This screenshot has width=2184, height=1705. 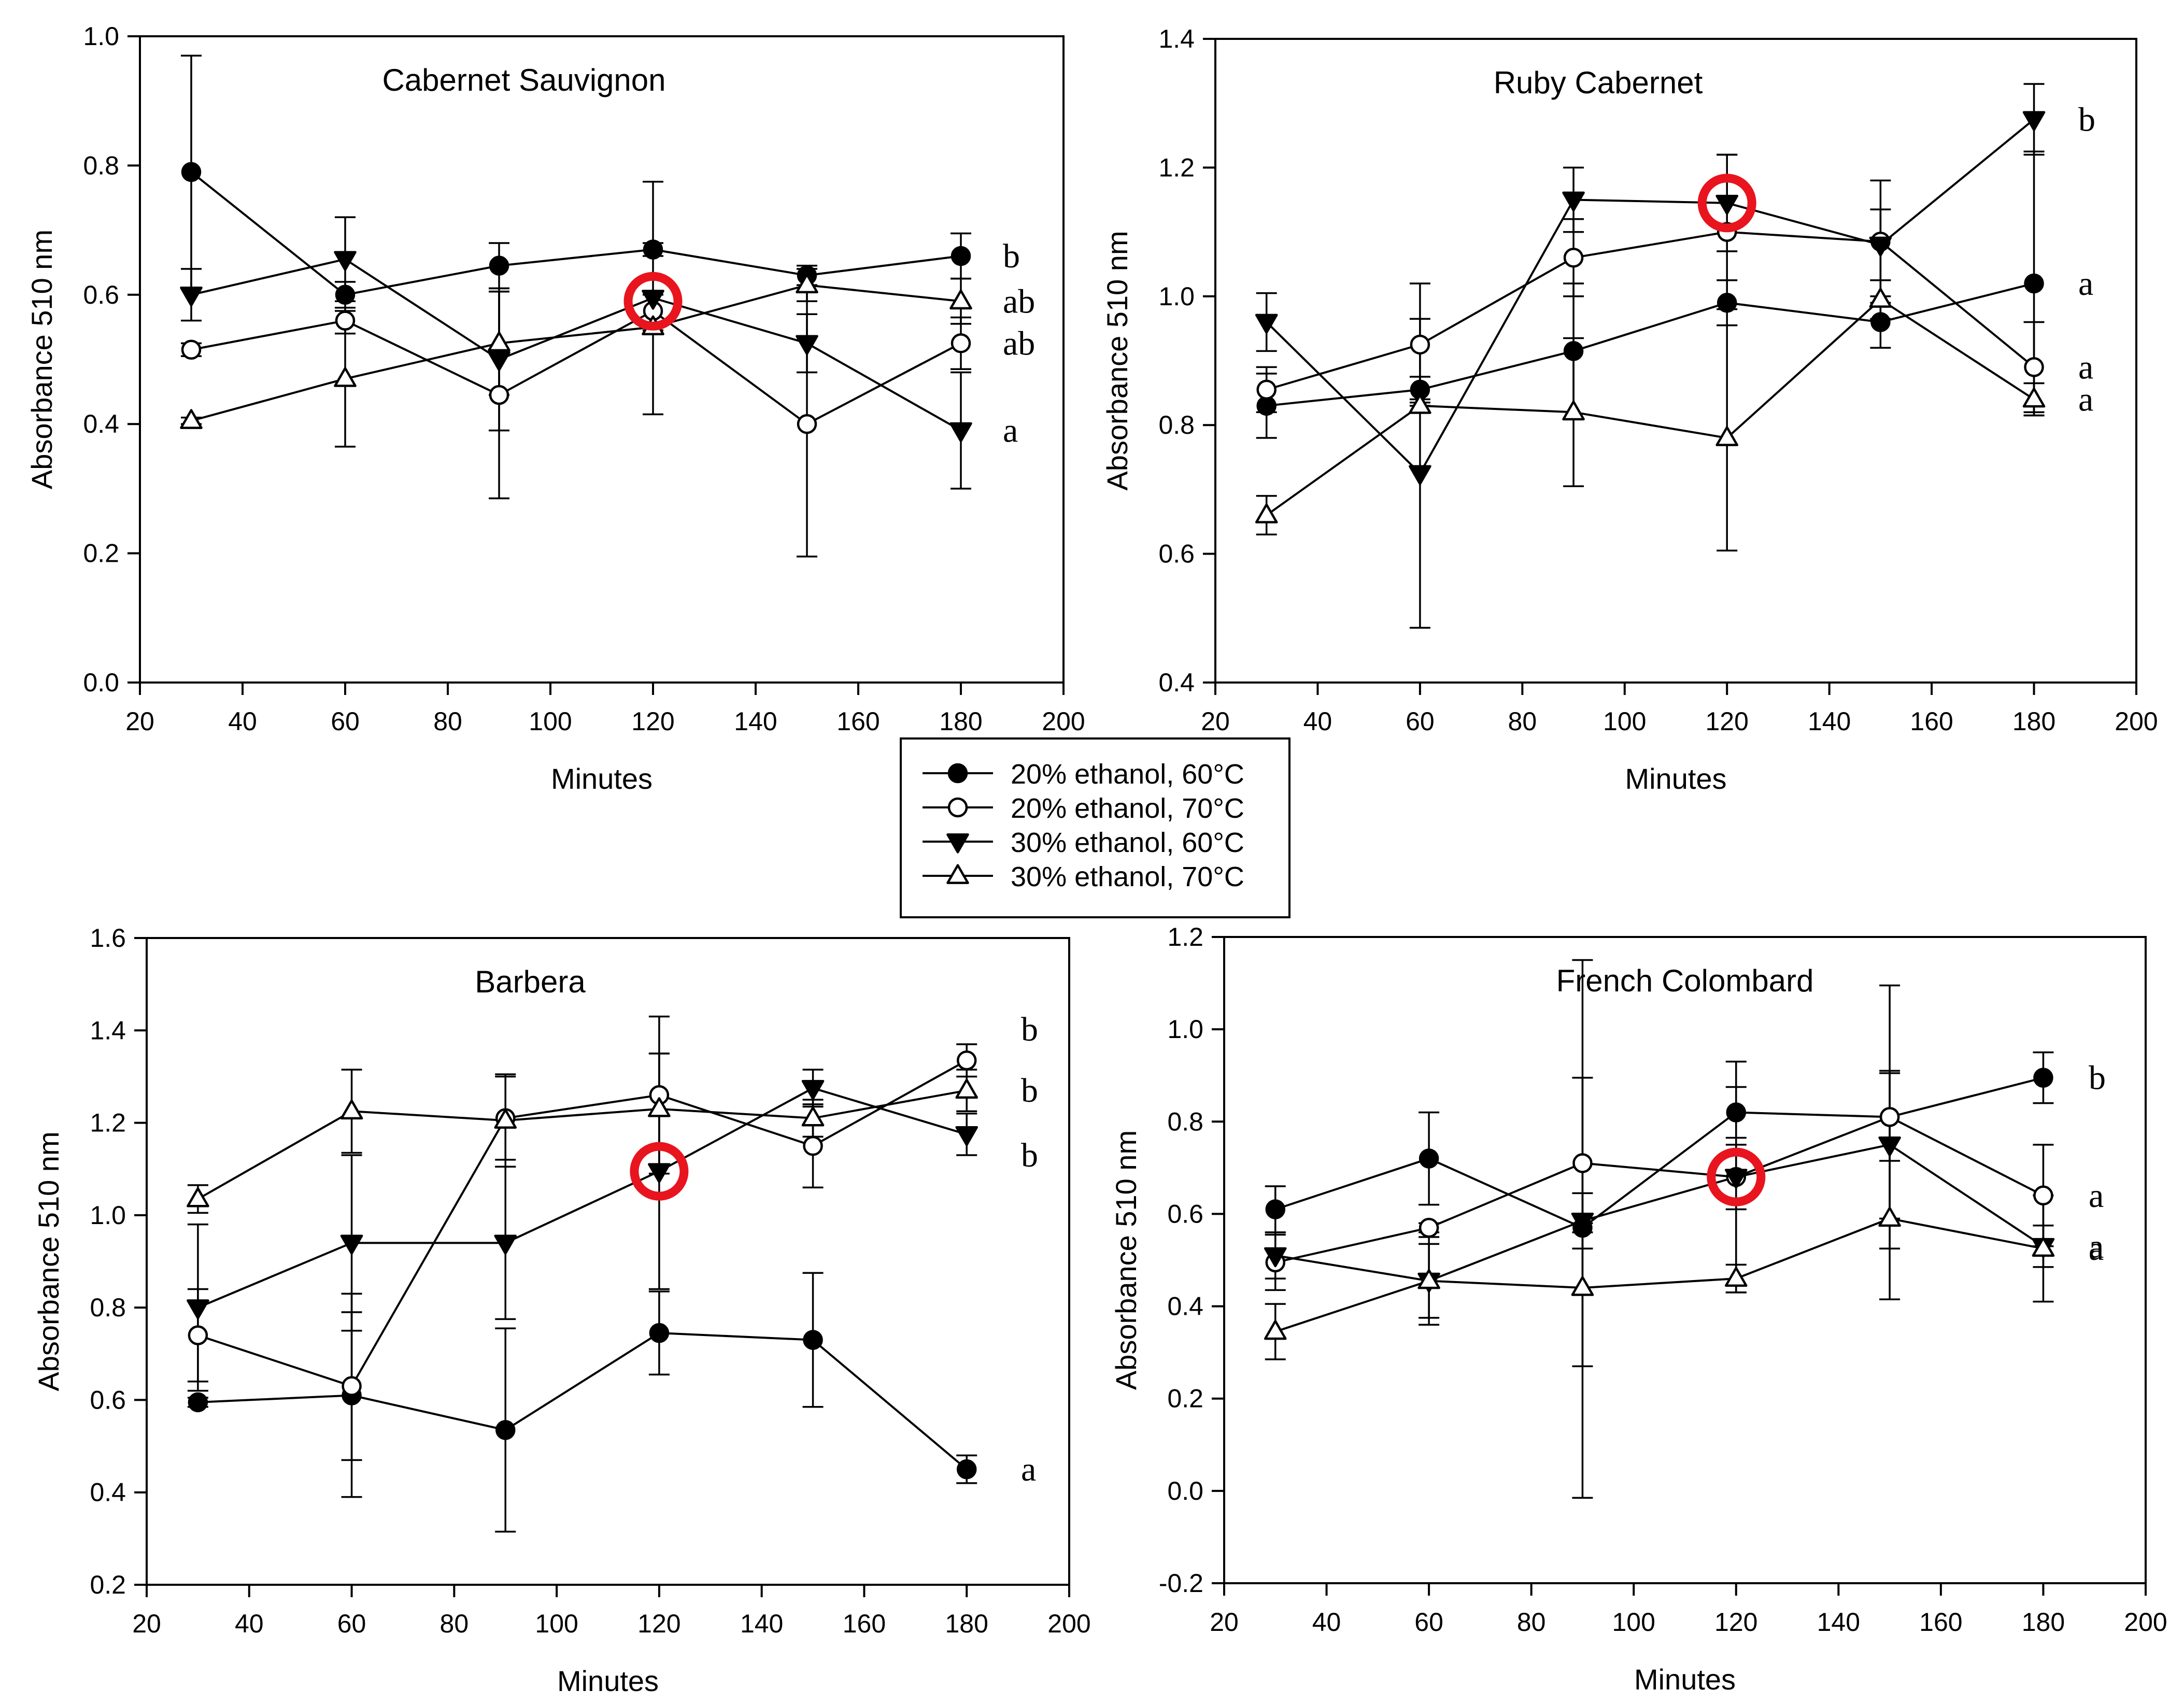 I want to click on x-tick-label: 160, so click(x=864, y=1623).